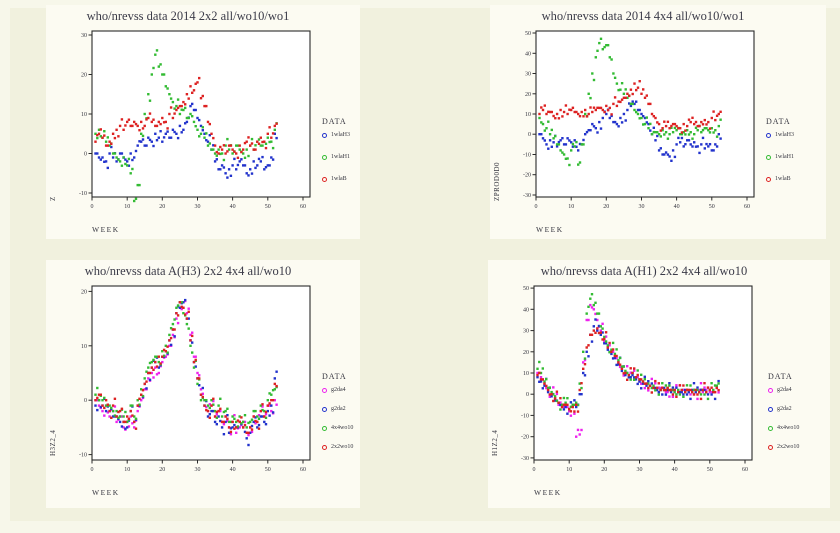 The image size is (840, 533). What do you see at coordinates (495, 442) in the screenshot?
I see `y-axis-label: H1Z2_4` at bounding box center [495, 442].